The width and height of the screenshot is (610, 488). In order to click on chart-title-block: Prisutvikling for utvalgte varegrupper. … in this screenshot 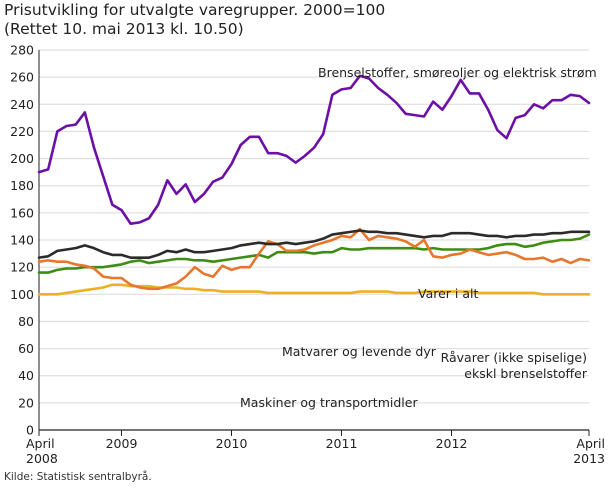, I will do `click(194, 20)`.